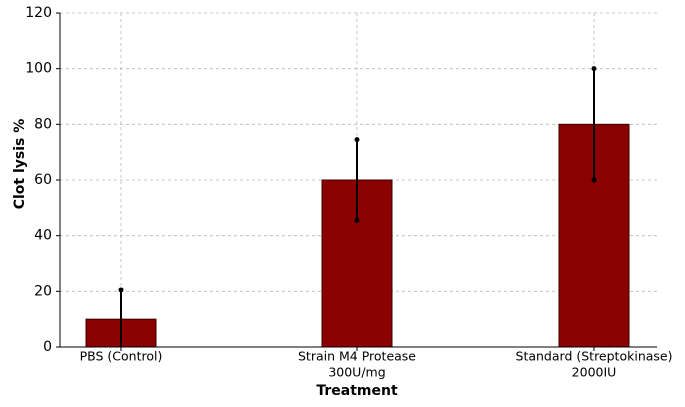  Describe the element at coordinates (357, 391) in the screenshot. I see `x-axis-title: Treatment` at that location.